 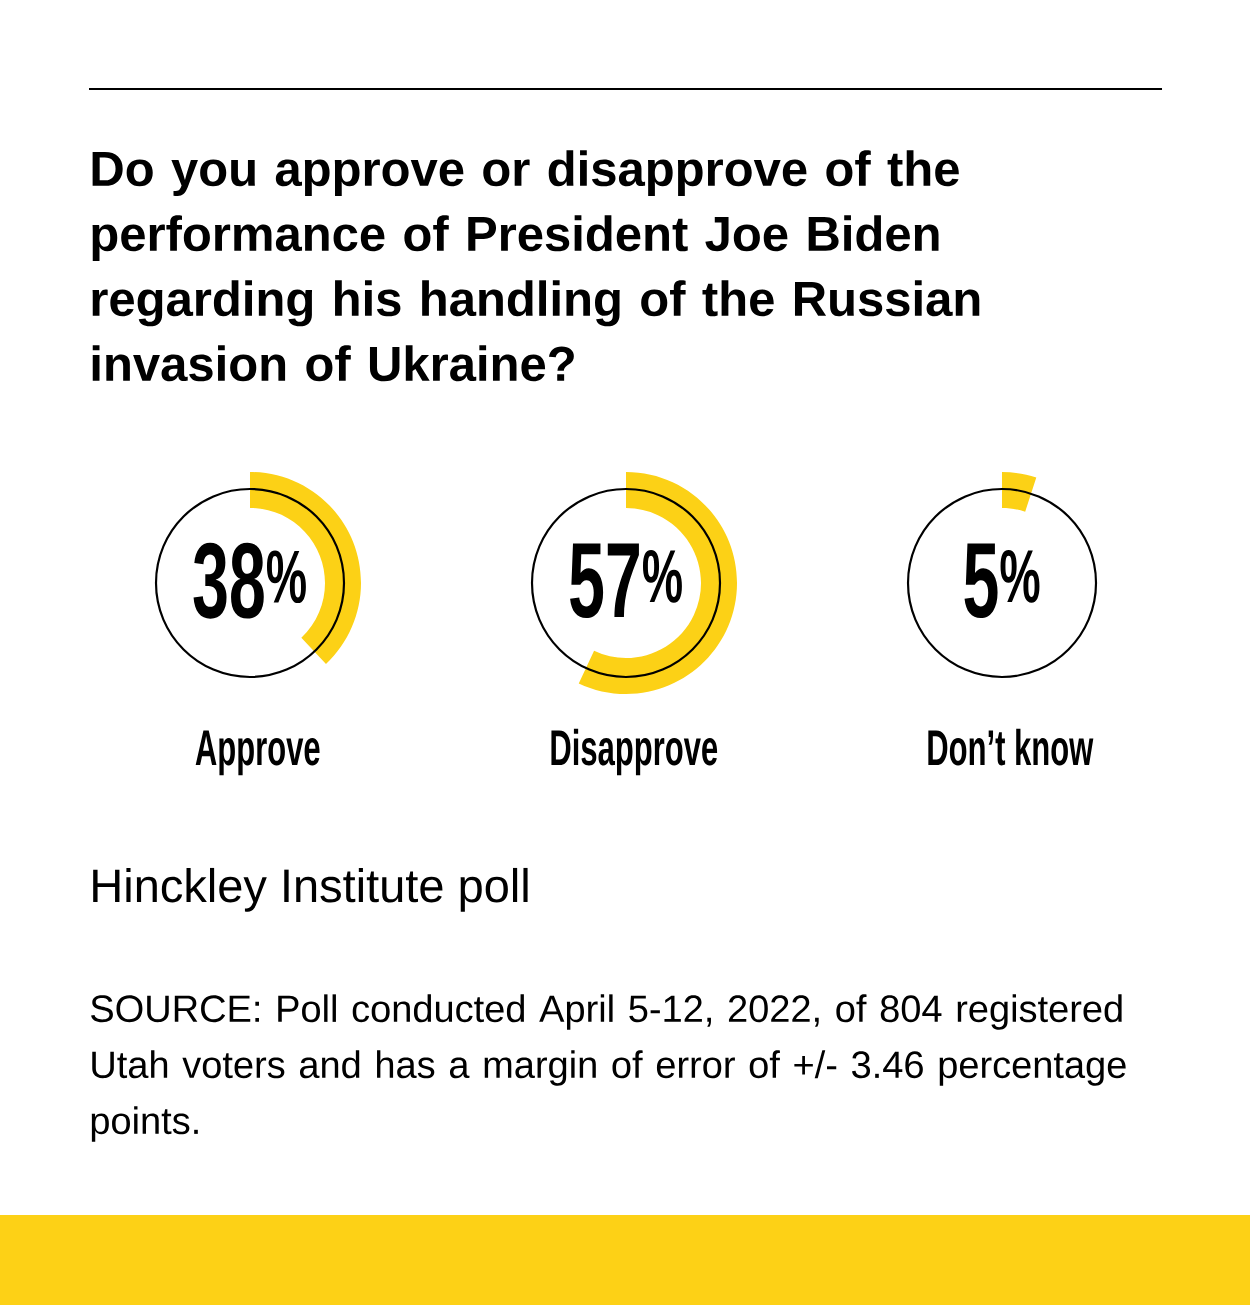 What do you see at coordinates (536, 266) in the screenshot?
I see `text: Do you approve or disapprove of the performance of President Joe Biden regarding his handling of the Russian invasion of Ukraine?` at bounding box center [536, 266].